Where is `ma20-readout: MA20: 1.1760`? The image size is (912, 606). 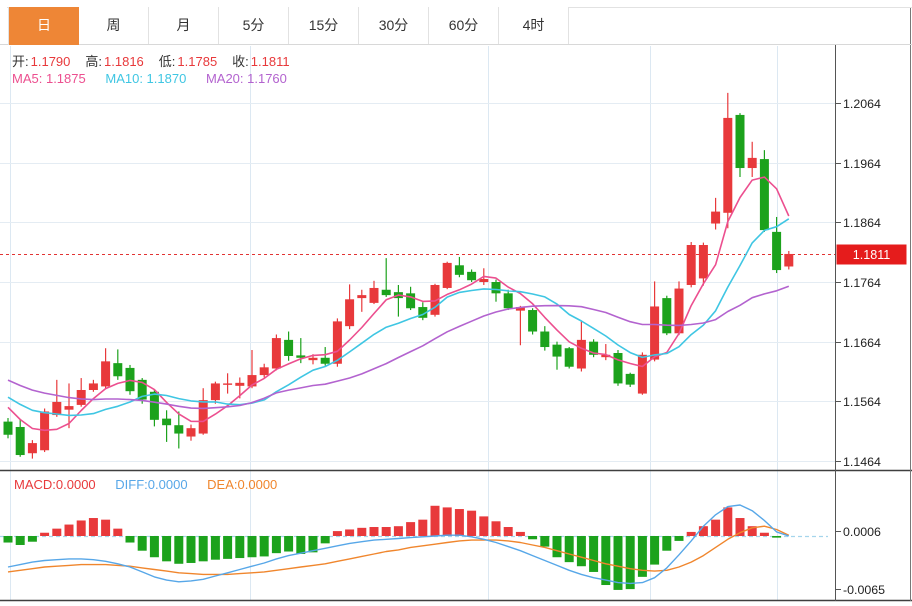 ma20-readout: MA20: 1.1760 is located at coordinates (246, 78).